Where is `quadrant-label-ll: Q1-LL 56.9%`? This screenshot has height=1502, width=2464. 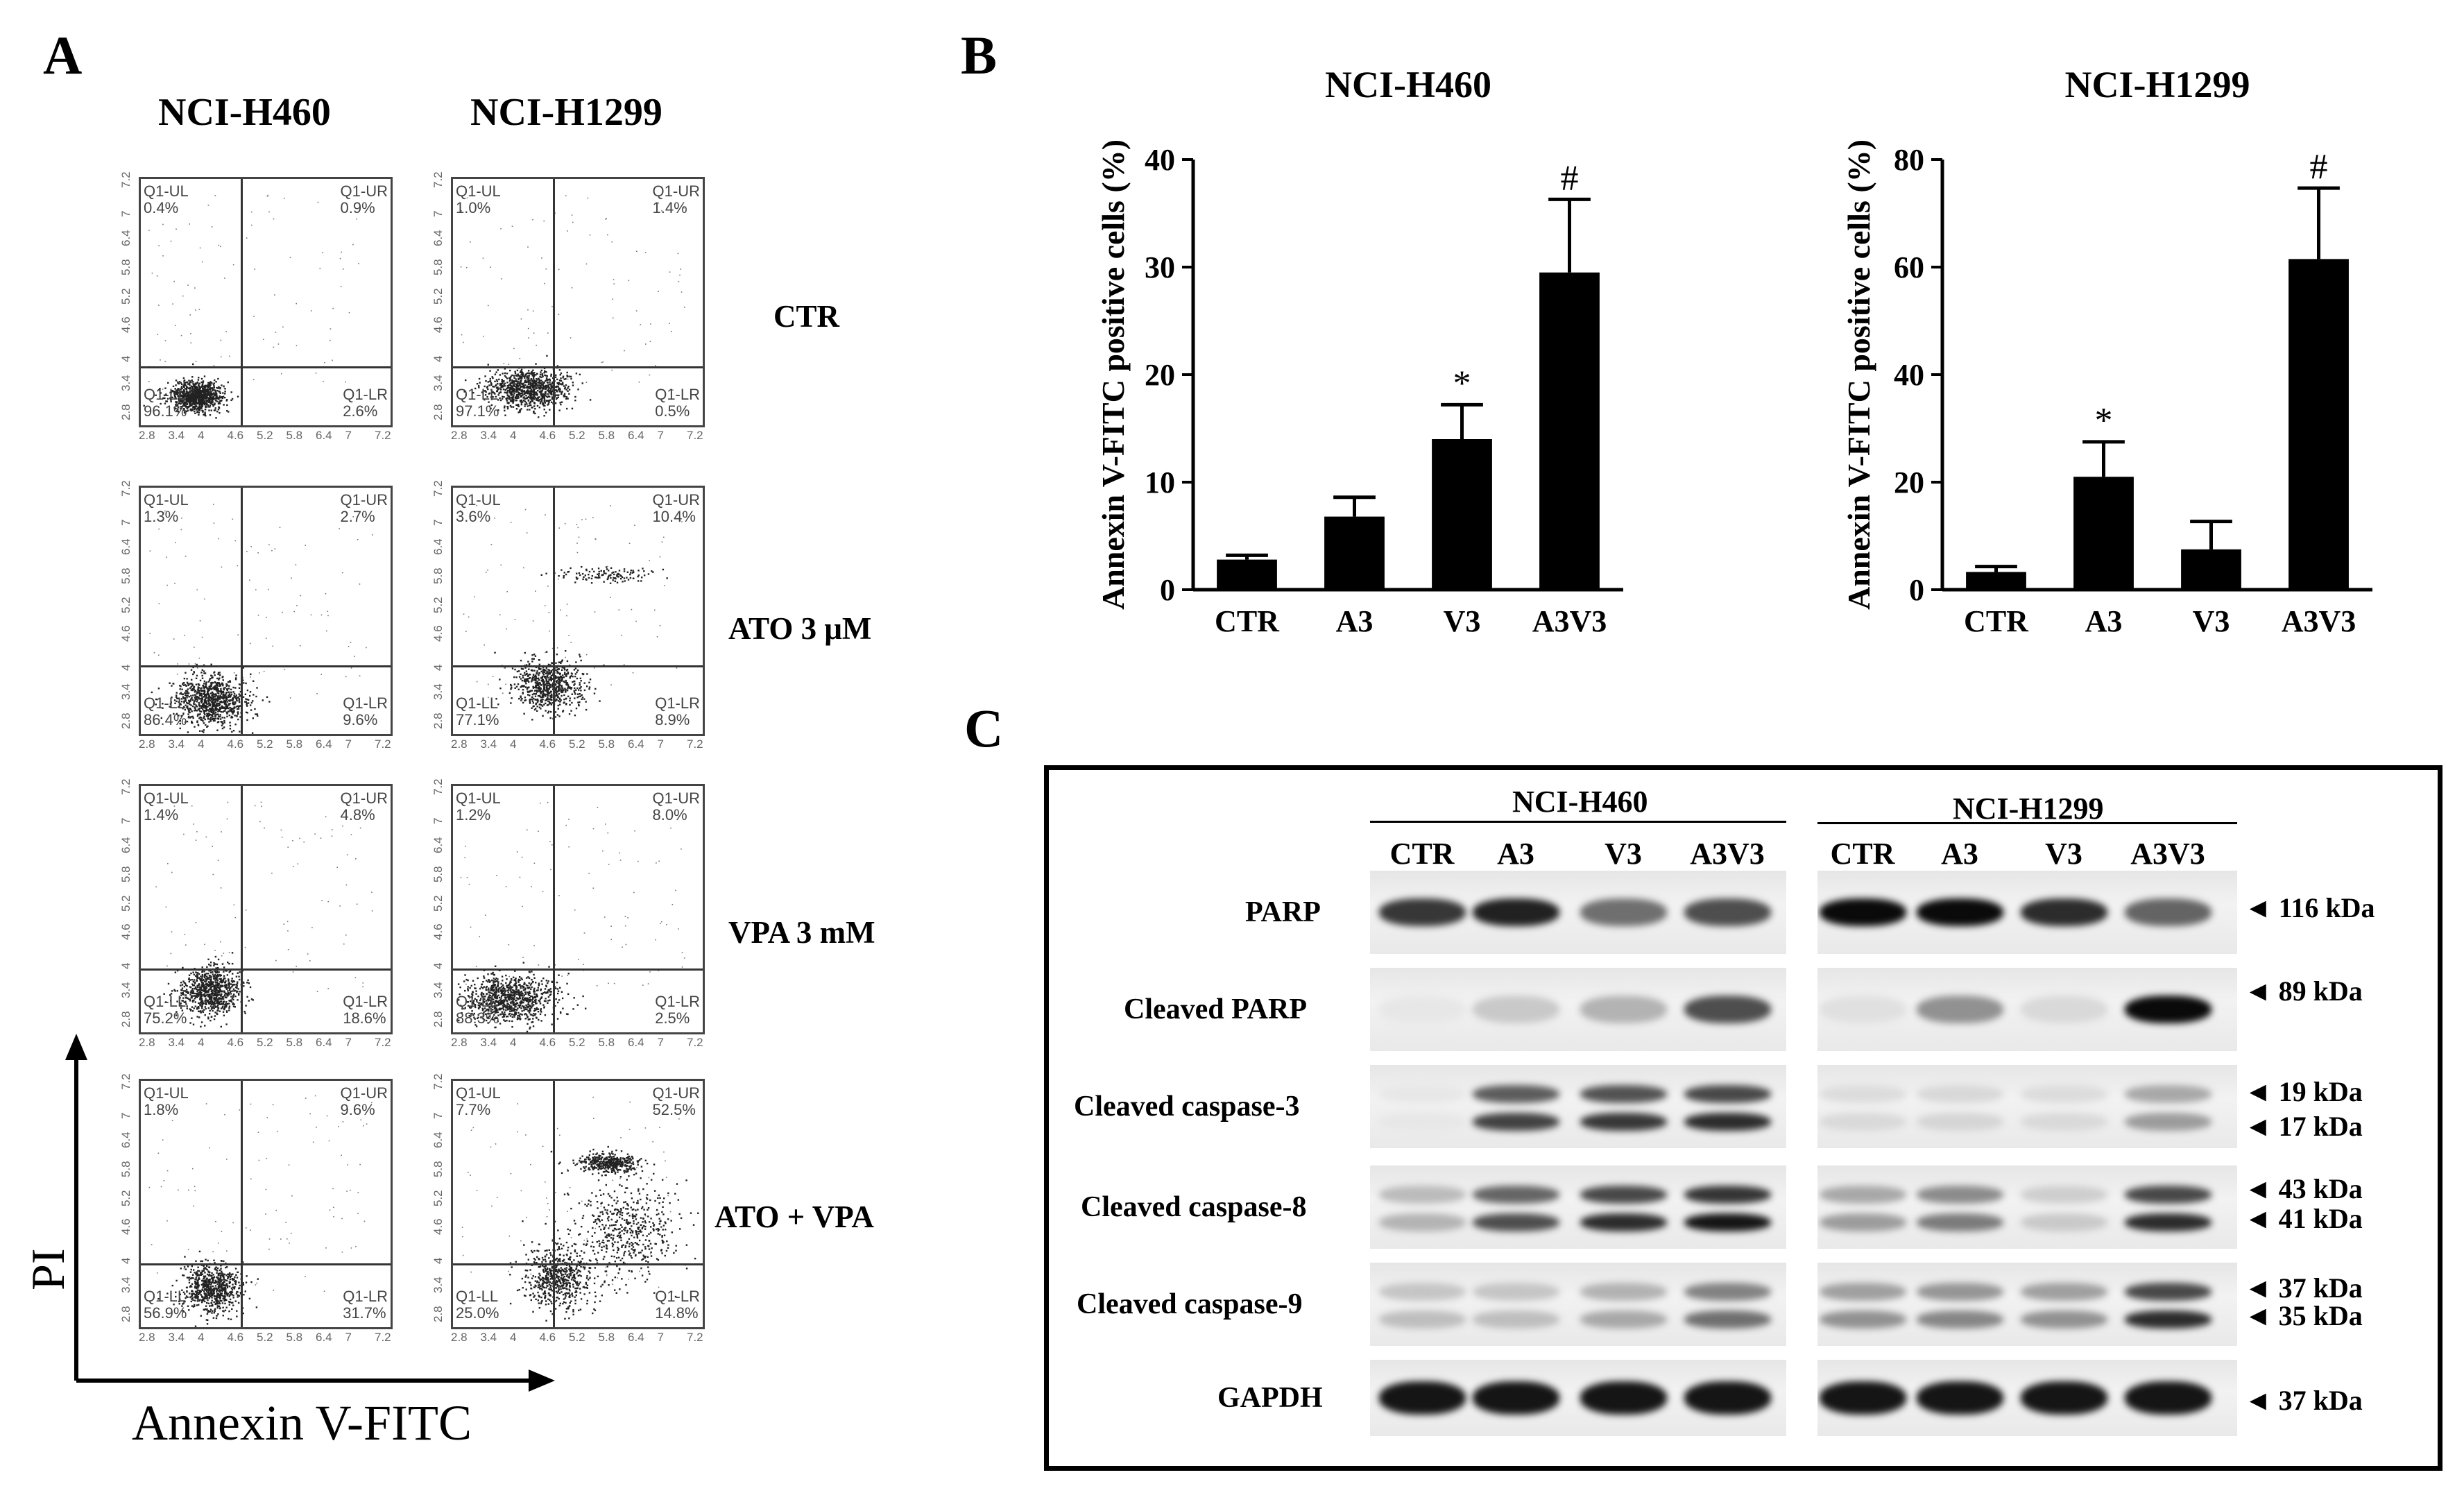
quadrant-label-ll: Q1-LL 56.9% is located at coordinates (165, 1305).